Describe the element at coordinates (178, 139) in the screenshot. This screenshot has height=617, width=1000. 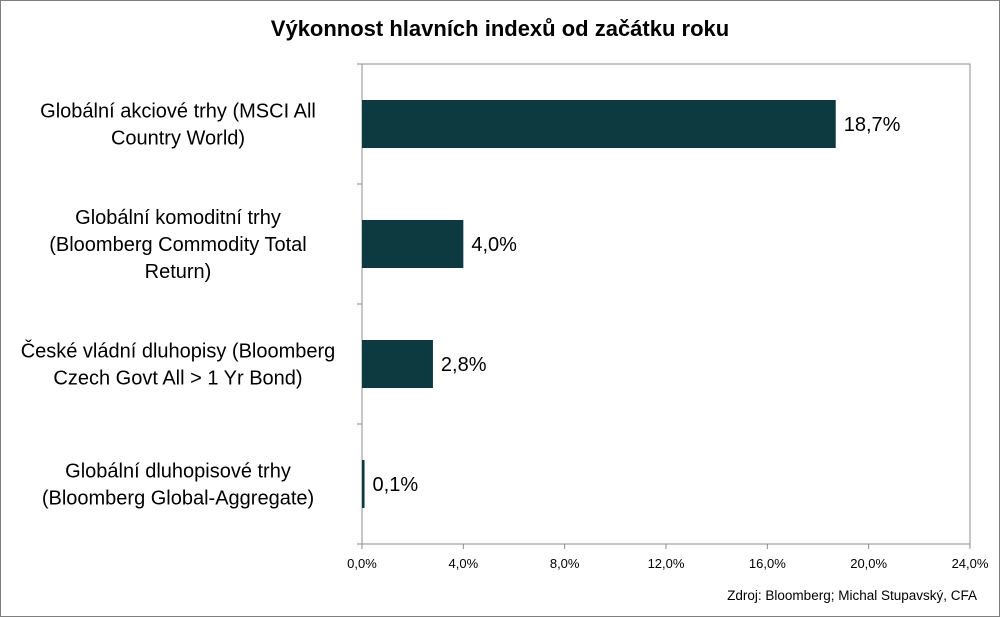
I see `category-label-line: Country World)` at that location.